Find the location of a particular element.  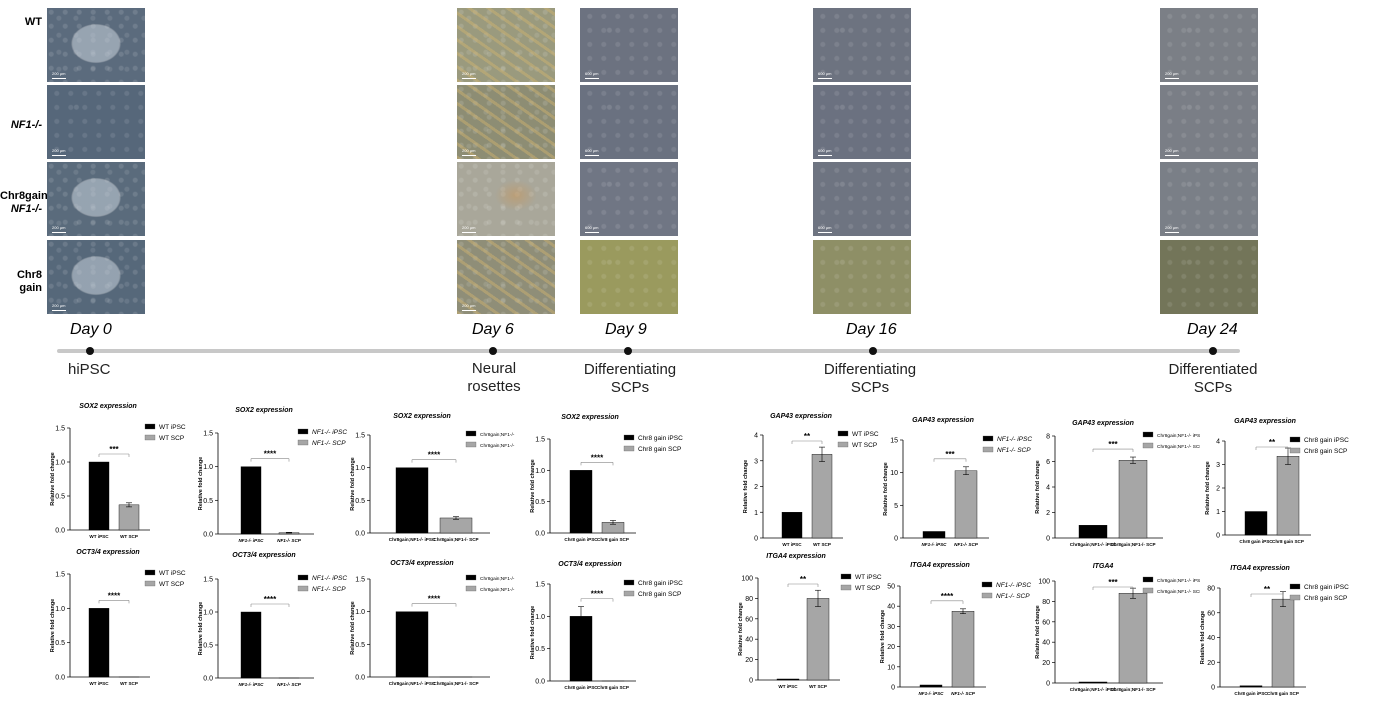

legend-entry: WT iPSC is located at coordinates (172, 427).